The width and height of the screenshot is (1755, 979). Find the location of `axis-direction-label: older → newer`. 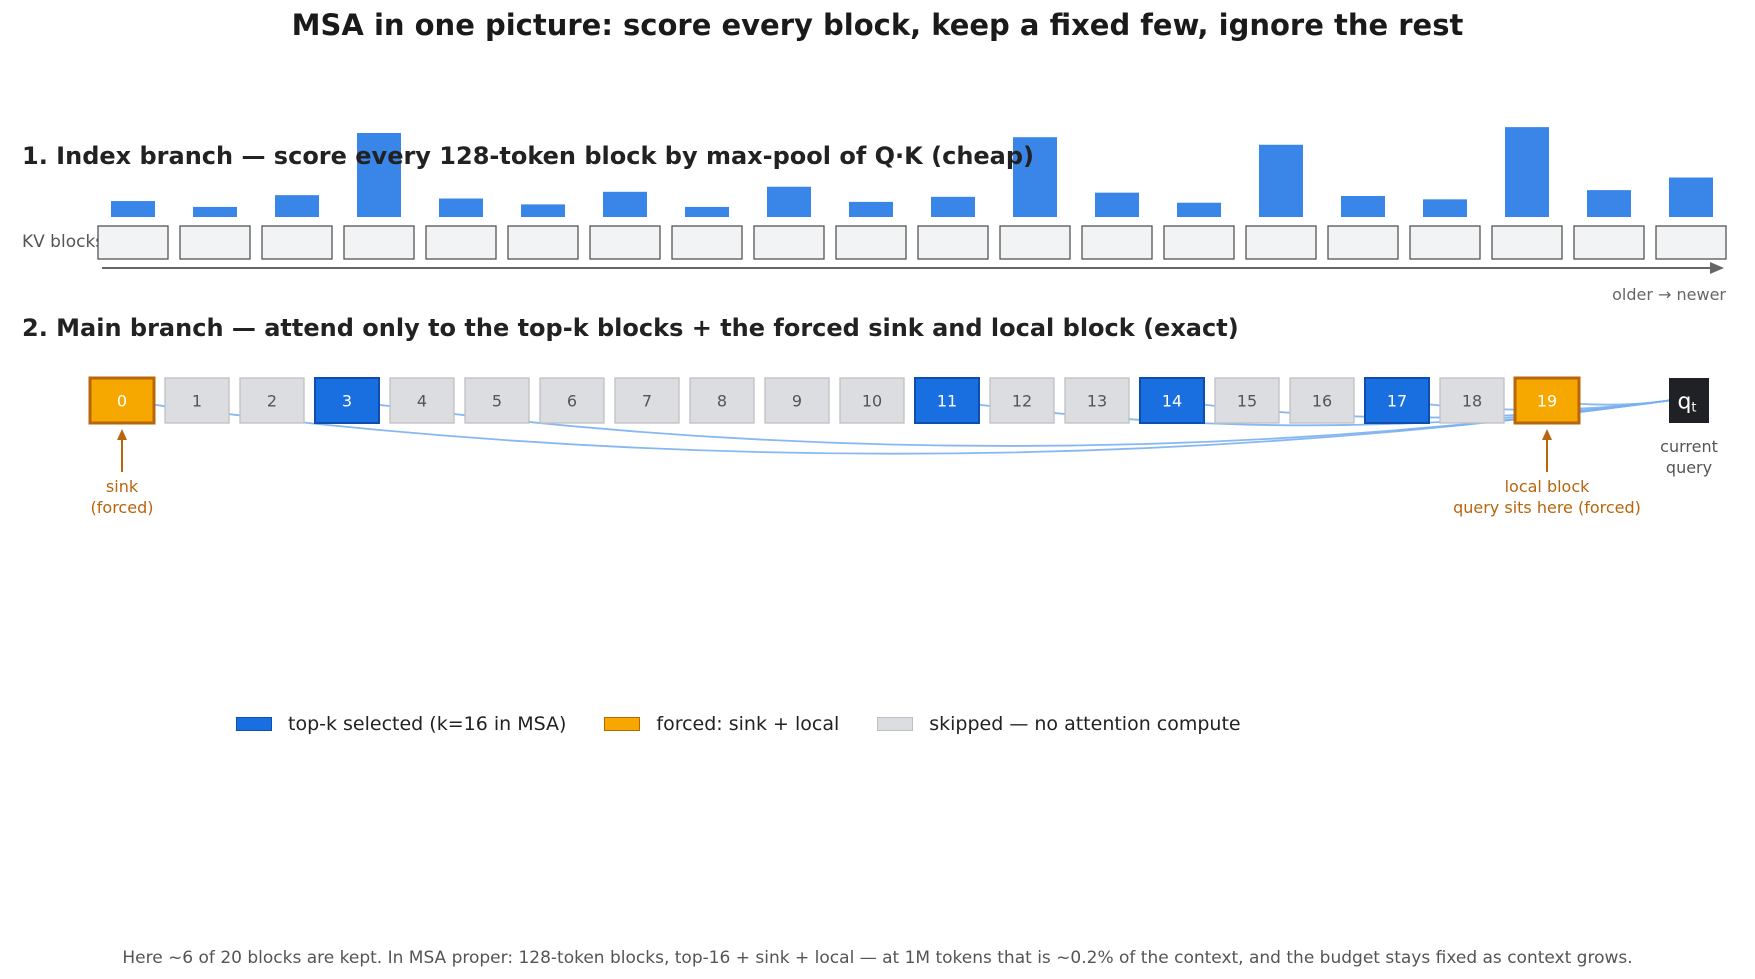

axis-direction-label: older → newer is located at coordinates (1669, 294).